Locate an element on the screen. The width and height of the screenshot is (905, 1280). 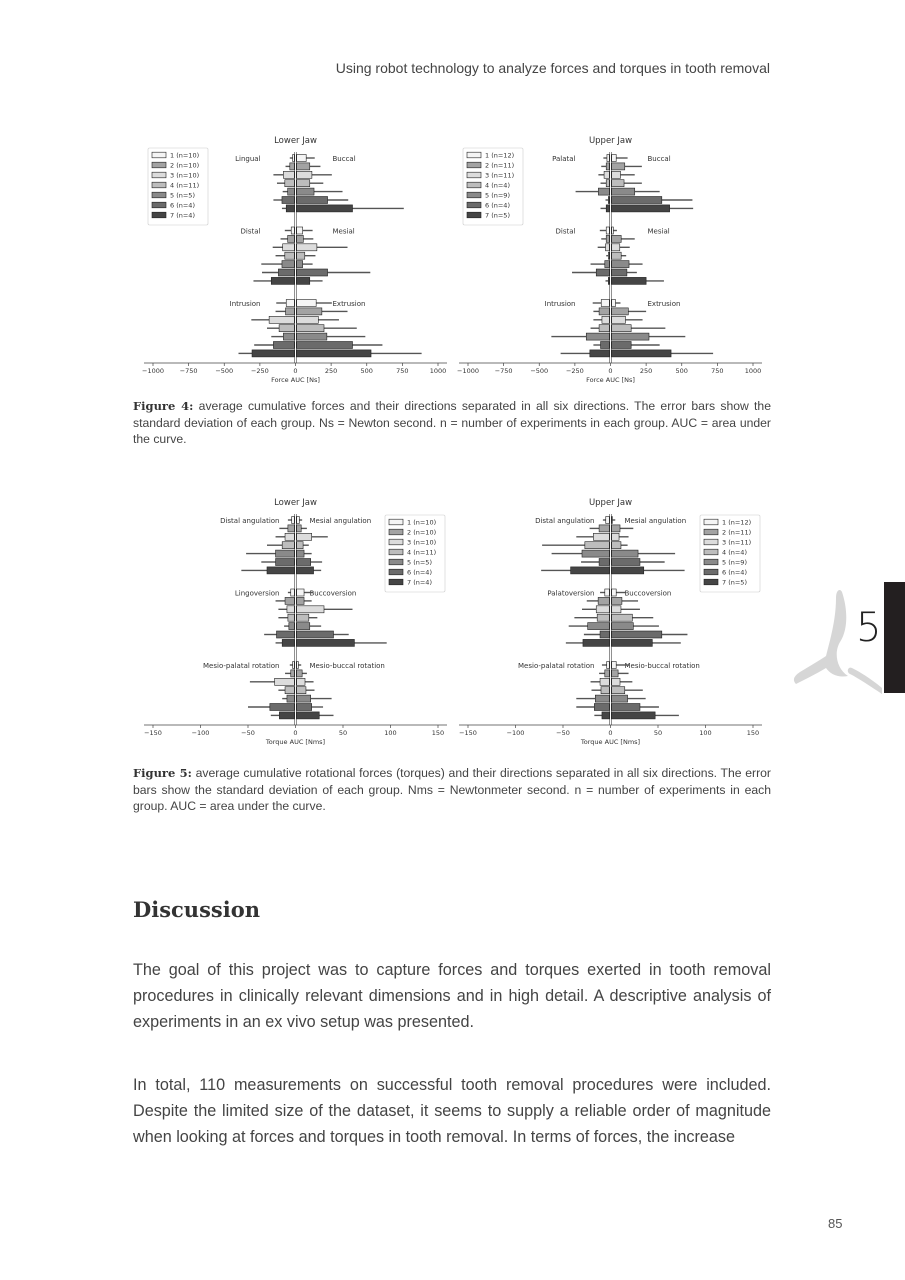
legend-label: 2 (n=10) is located at coordinates (421, 532).